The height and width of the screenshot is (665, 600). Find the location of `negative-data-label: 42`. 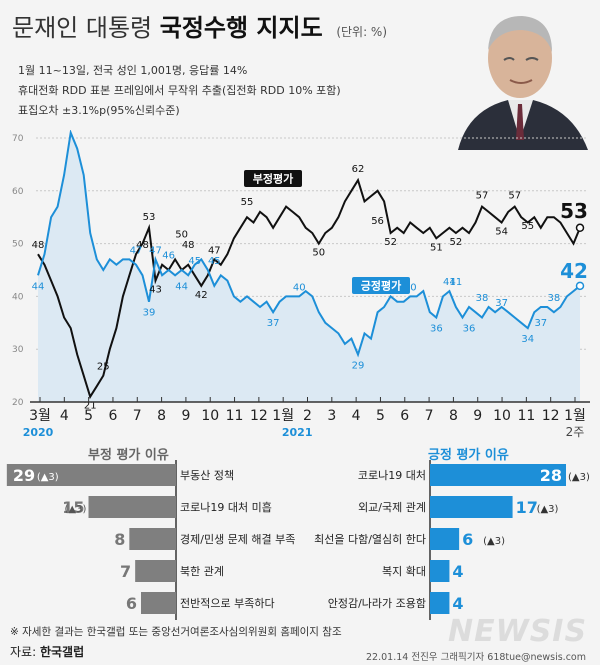

negative-data-label: 42 is located at coordinates (201, 295).